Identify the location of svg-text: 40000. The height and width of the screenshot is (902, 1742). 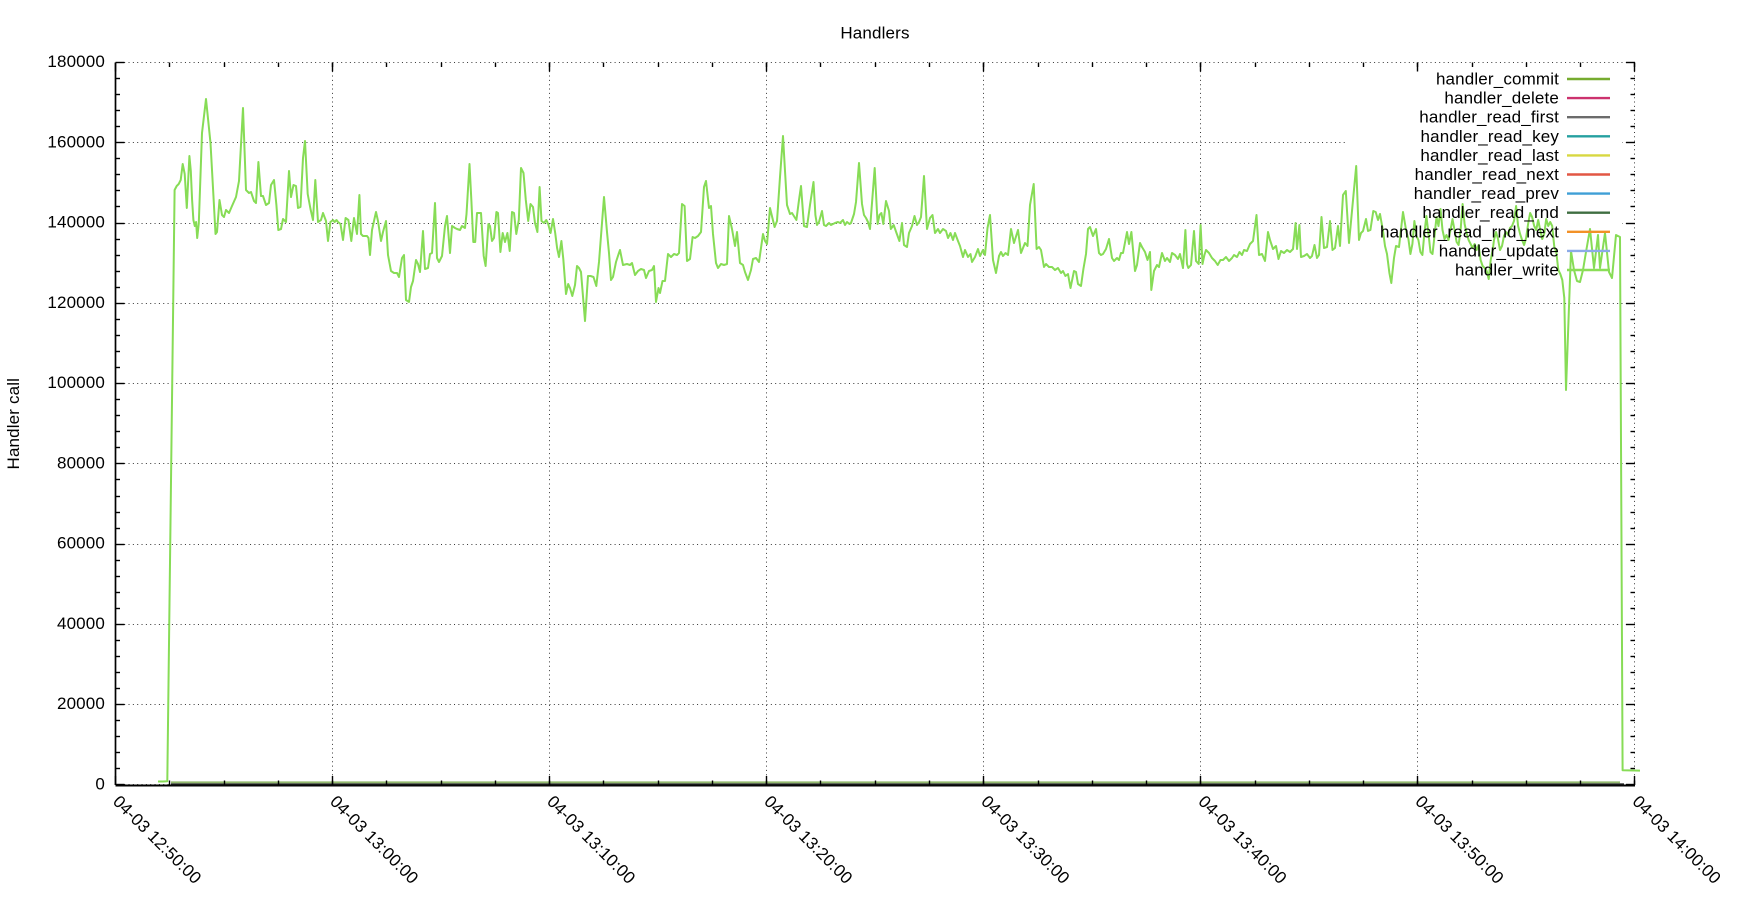
(81, 623).